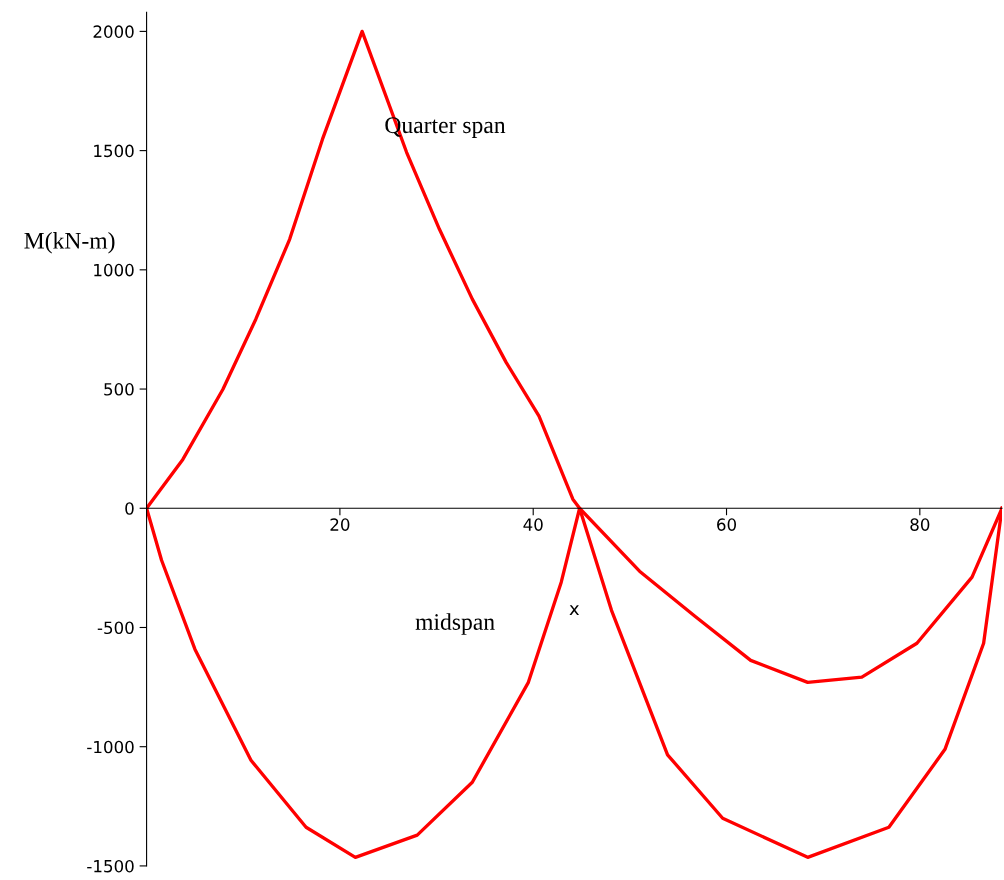 The height and width of the screenshot is (880, 1004). I want to click on y-tick-label: 2000, so click(113, 31).